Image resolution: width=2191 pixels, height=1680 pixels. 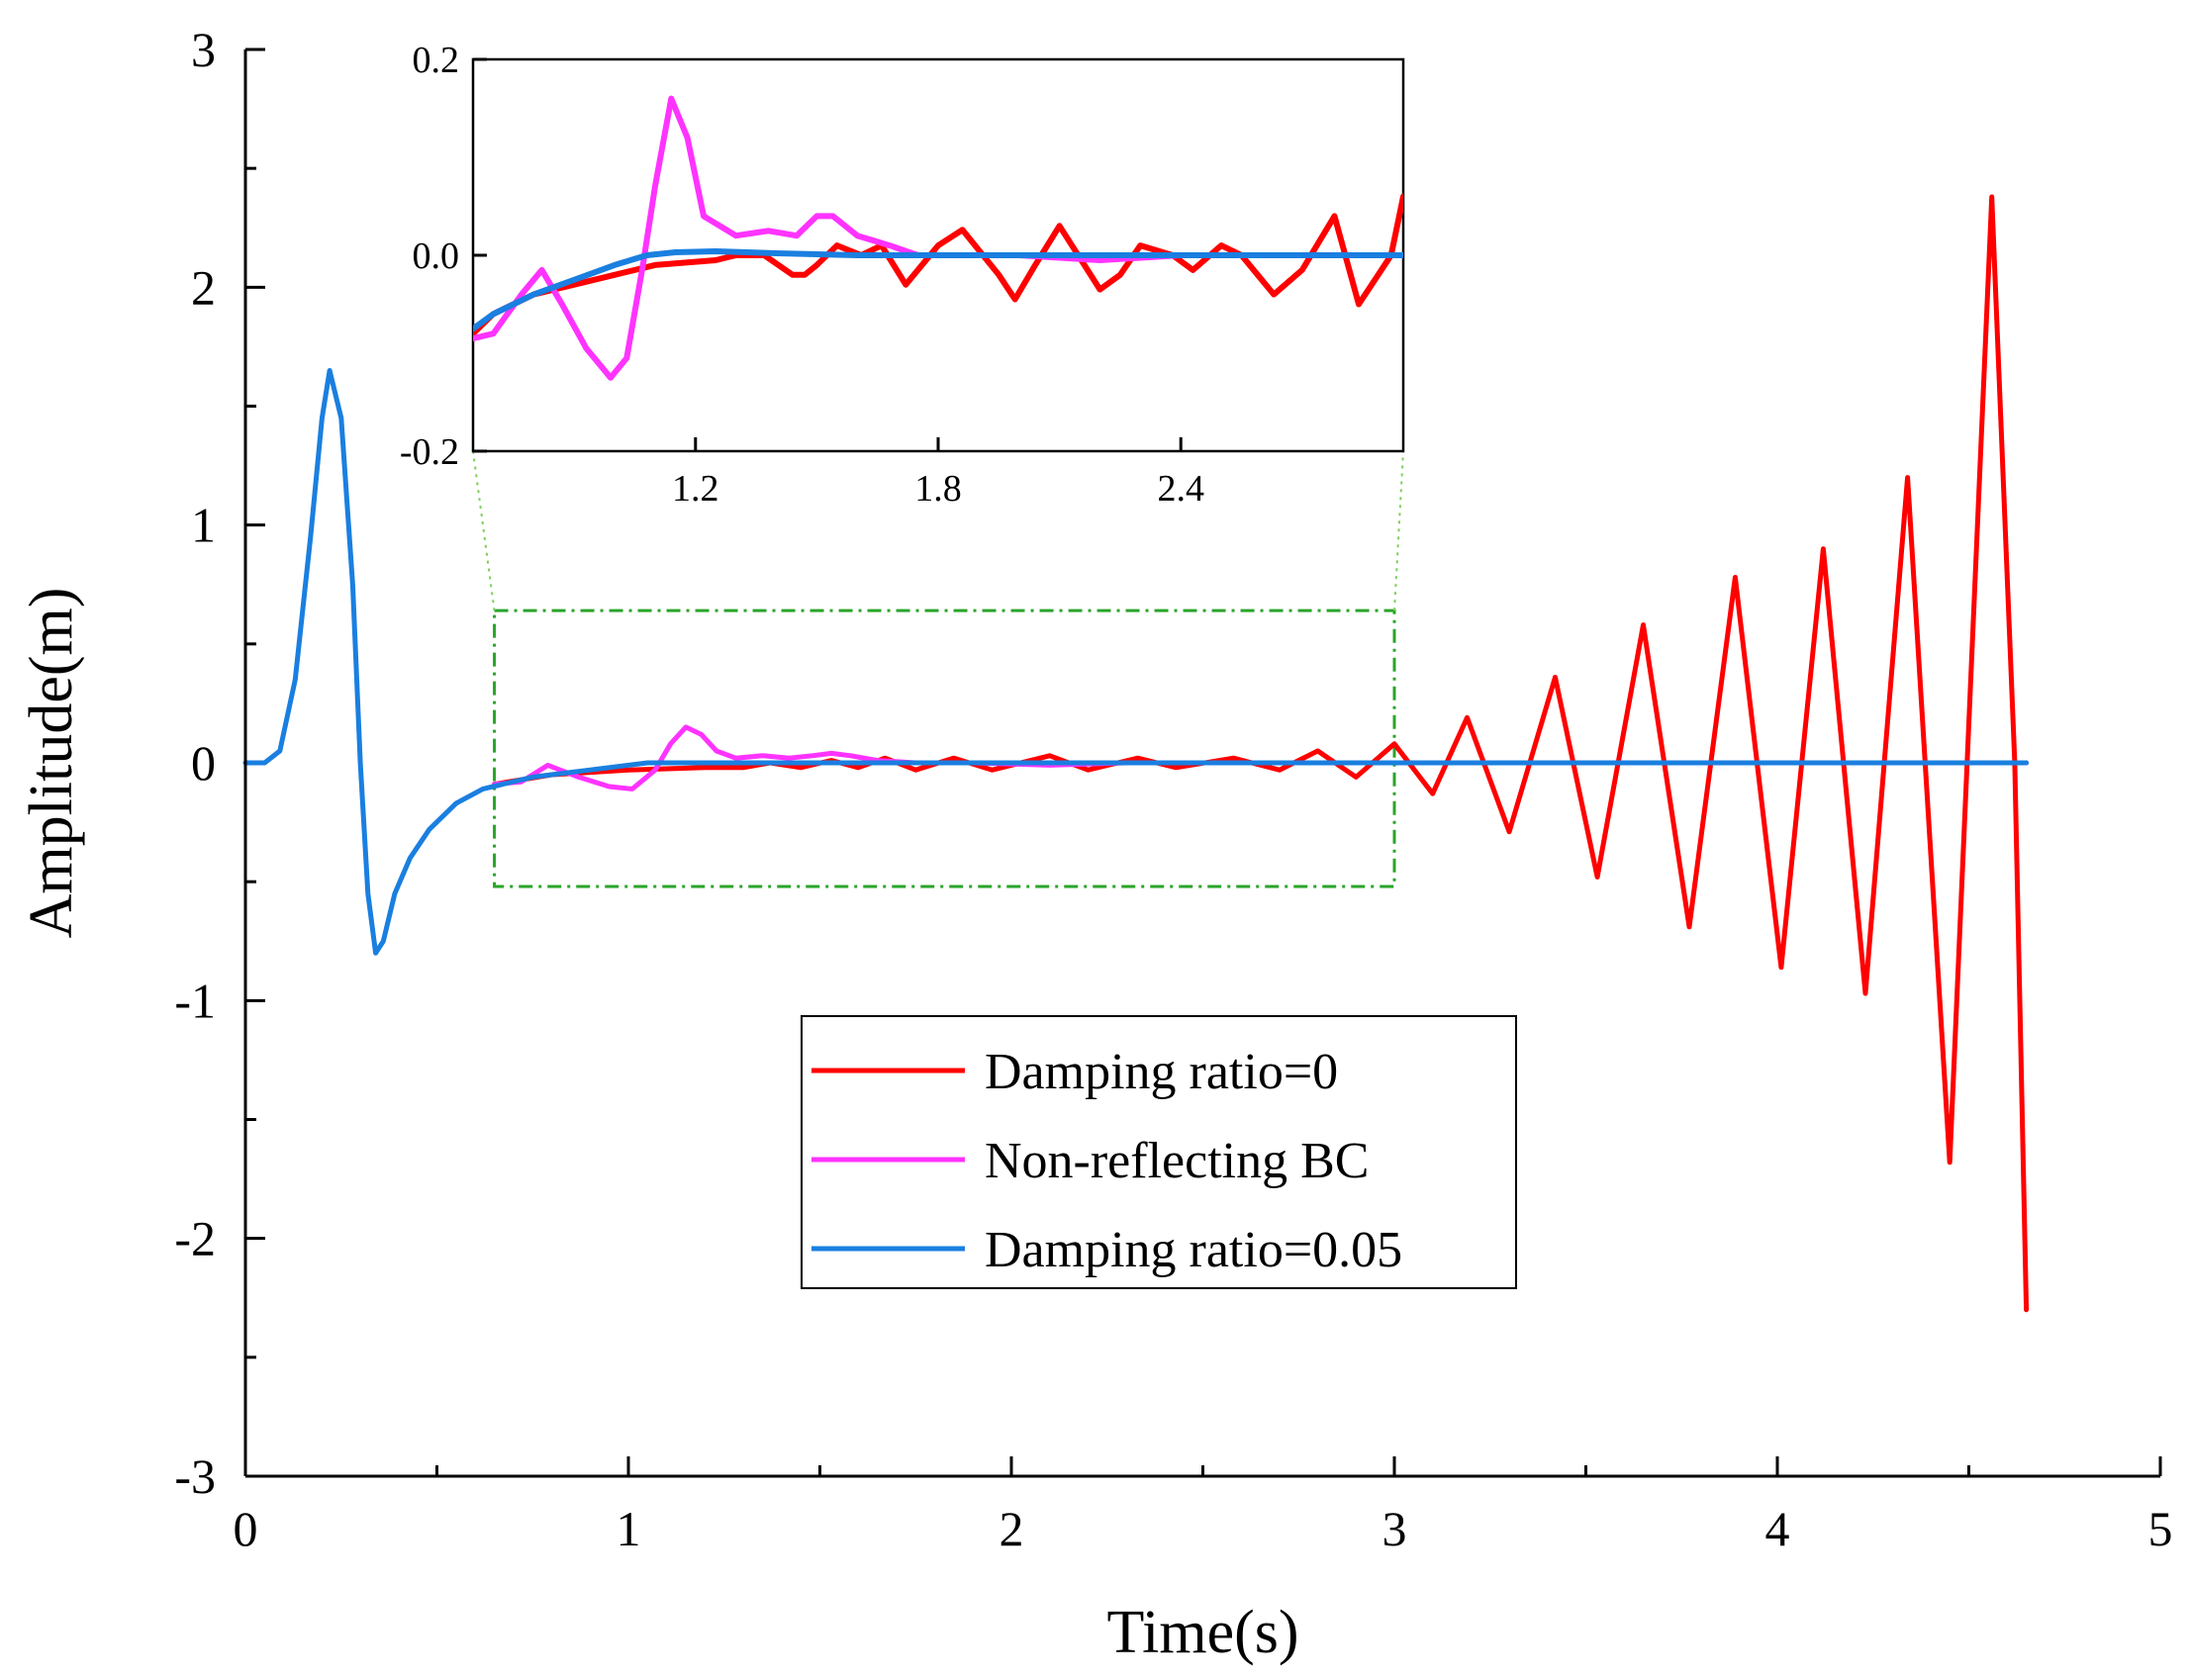 What do you see at coordinates (1398, 530) in the screenshot?
I see `zoom-connector-right` at bounding box center [1398, 530].